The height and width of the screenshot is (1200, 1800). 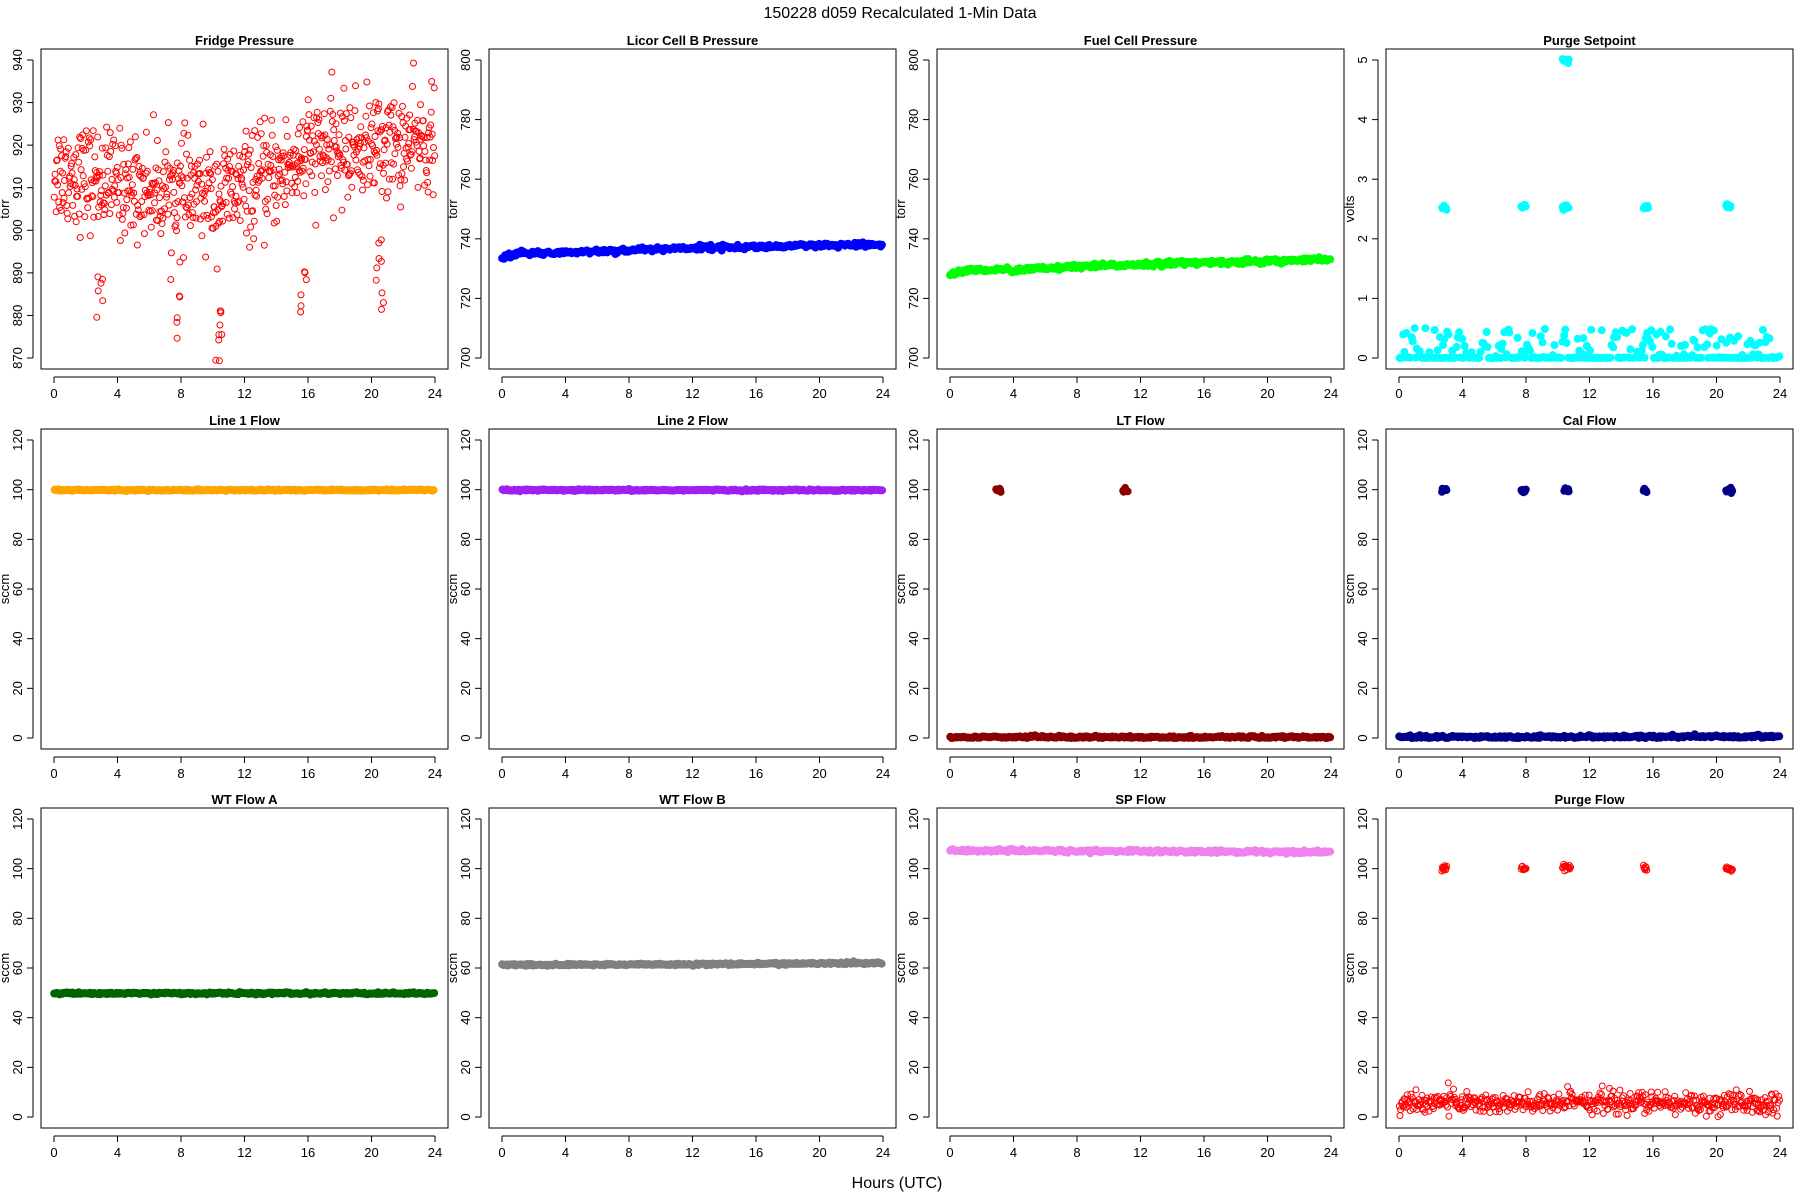 What do you see at coordinates (1362, 737) in the screenshot?
I see `y-tick-label: 0` at bounding box center [1362, 737].